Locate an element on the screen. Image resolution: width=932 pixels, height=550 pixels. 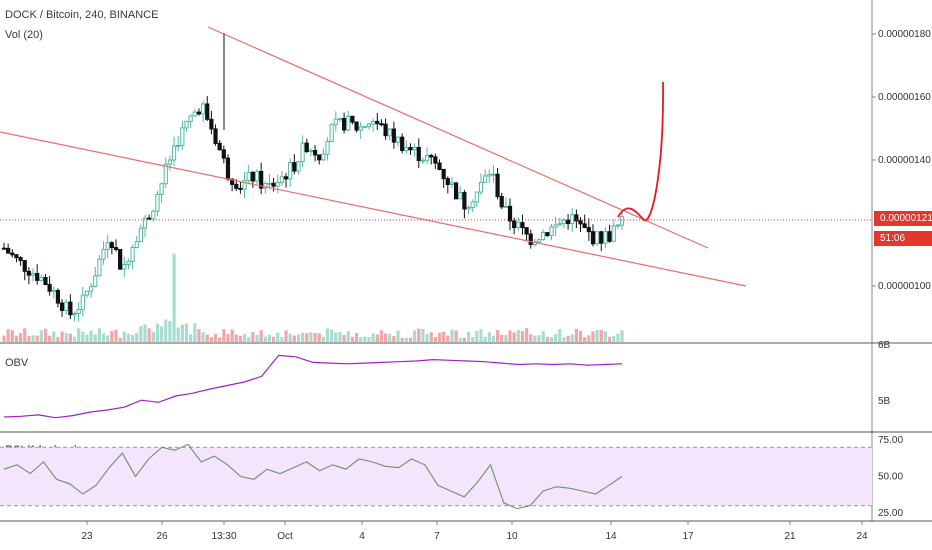
time-tick-label: 7 is located at coordinates (437, 536).